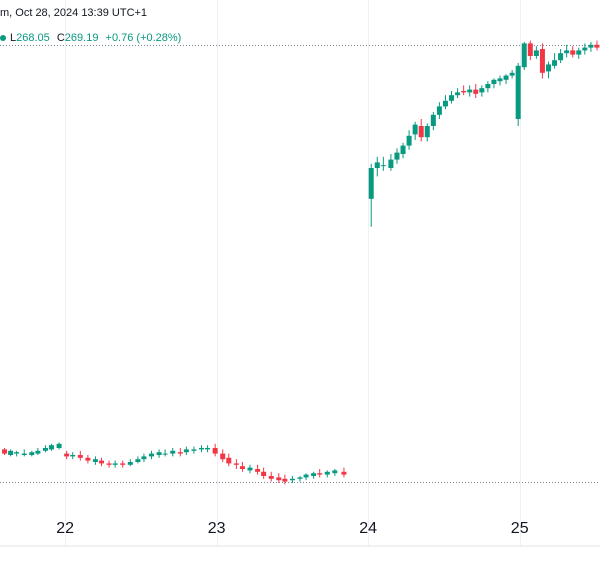 Image resolution: width=600 pixels, height=577 pixels. Describe the element at coordinates (30, 38) in the screenshot. I see `legend-low: L268.05` at that location.